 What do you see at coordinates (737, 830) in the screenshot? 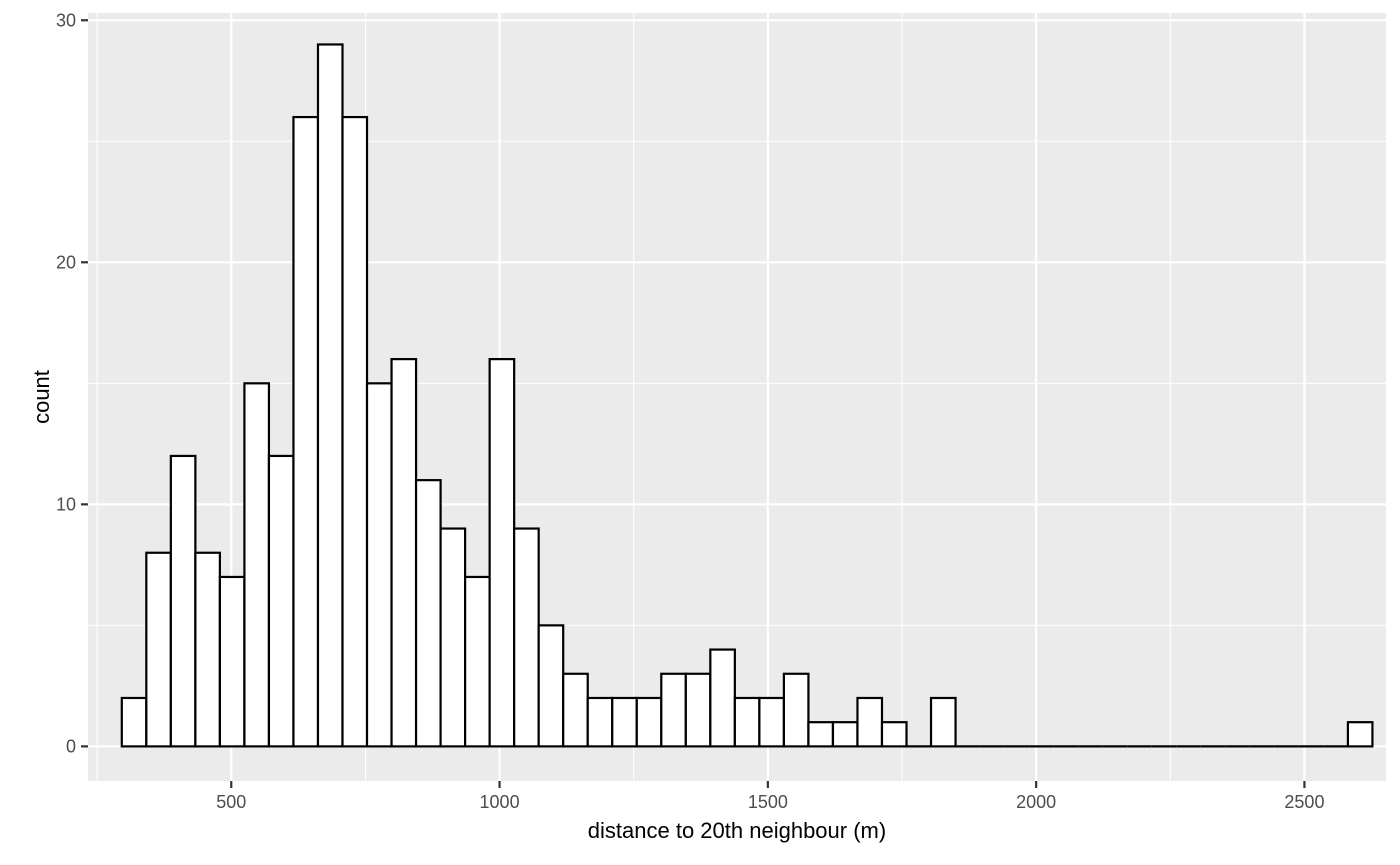
I see `x-axis-label: distance to 20th neighbour (m)` at bounding box center [737, 830].